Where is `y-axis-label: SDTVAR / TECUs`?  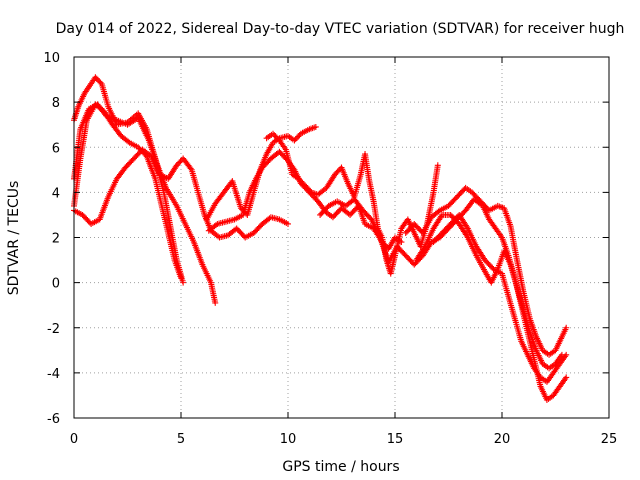 y-axis-label: SDTVAR / TECUs is located at coordinates (14, 238).